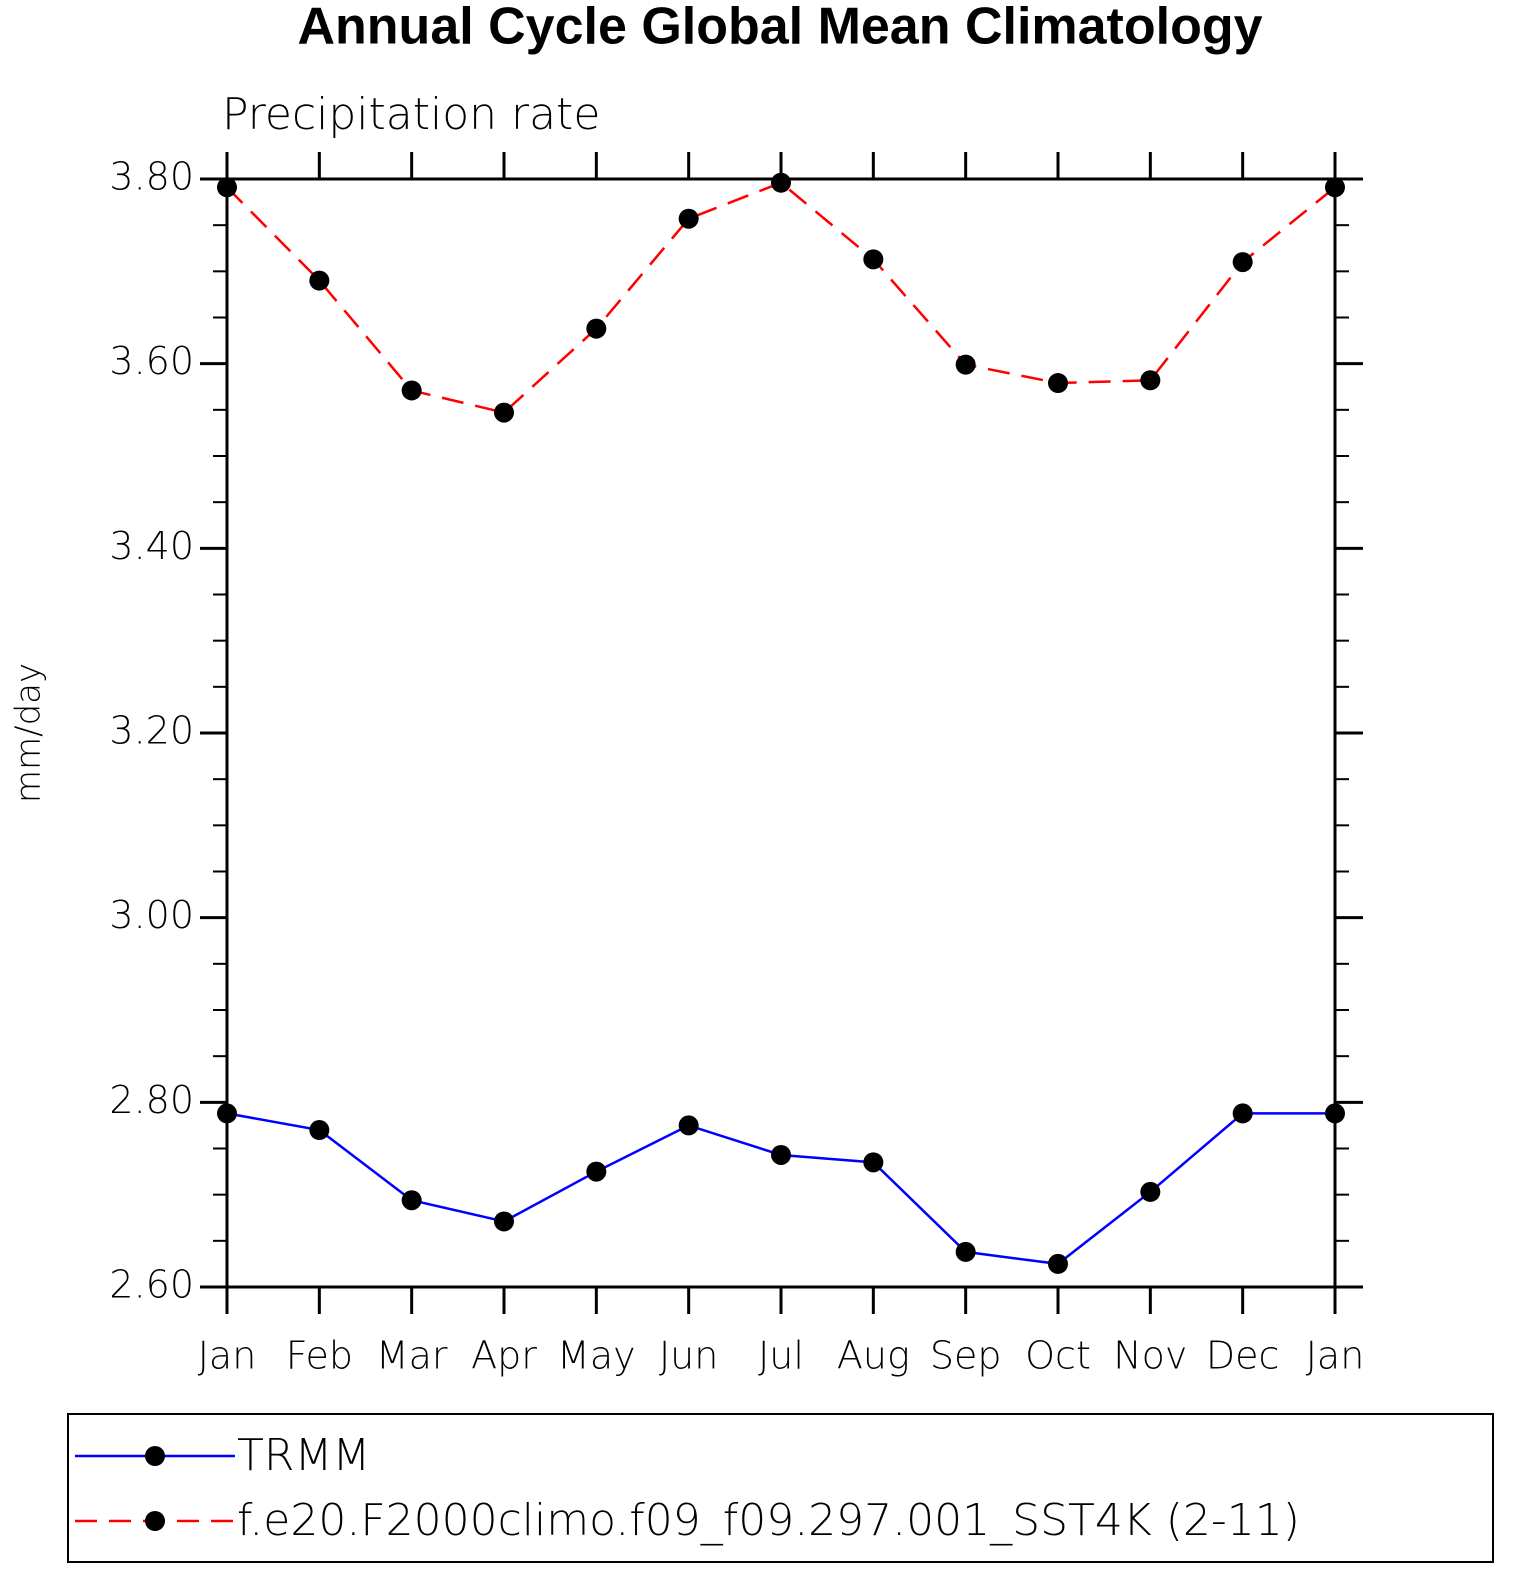  Describe the element at coordinates (151, 546) in the screenshot. I see `y-tick-label: 3.40` at that location.